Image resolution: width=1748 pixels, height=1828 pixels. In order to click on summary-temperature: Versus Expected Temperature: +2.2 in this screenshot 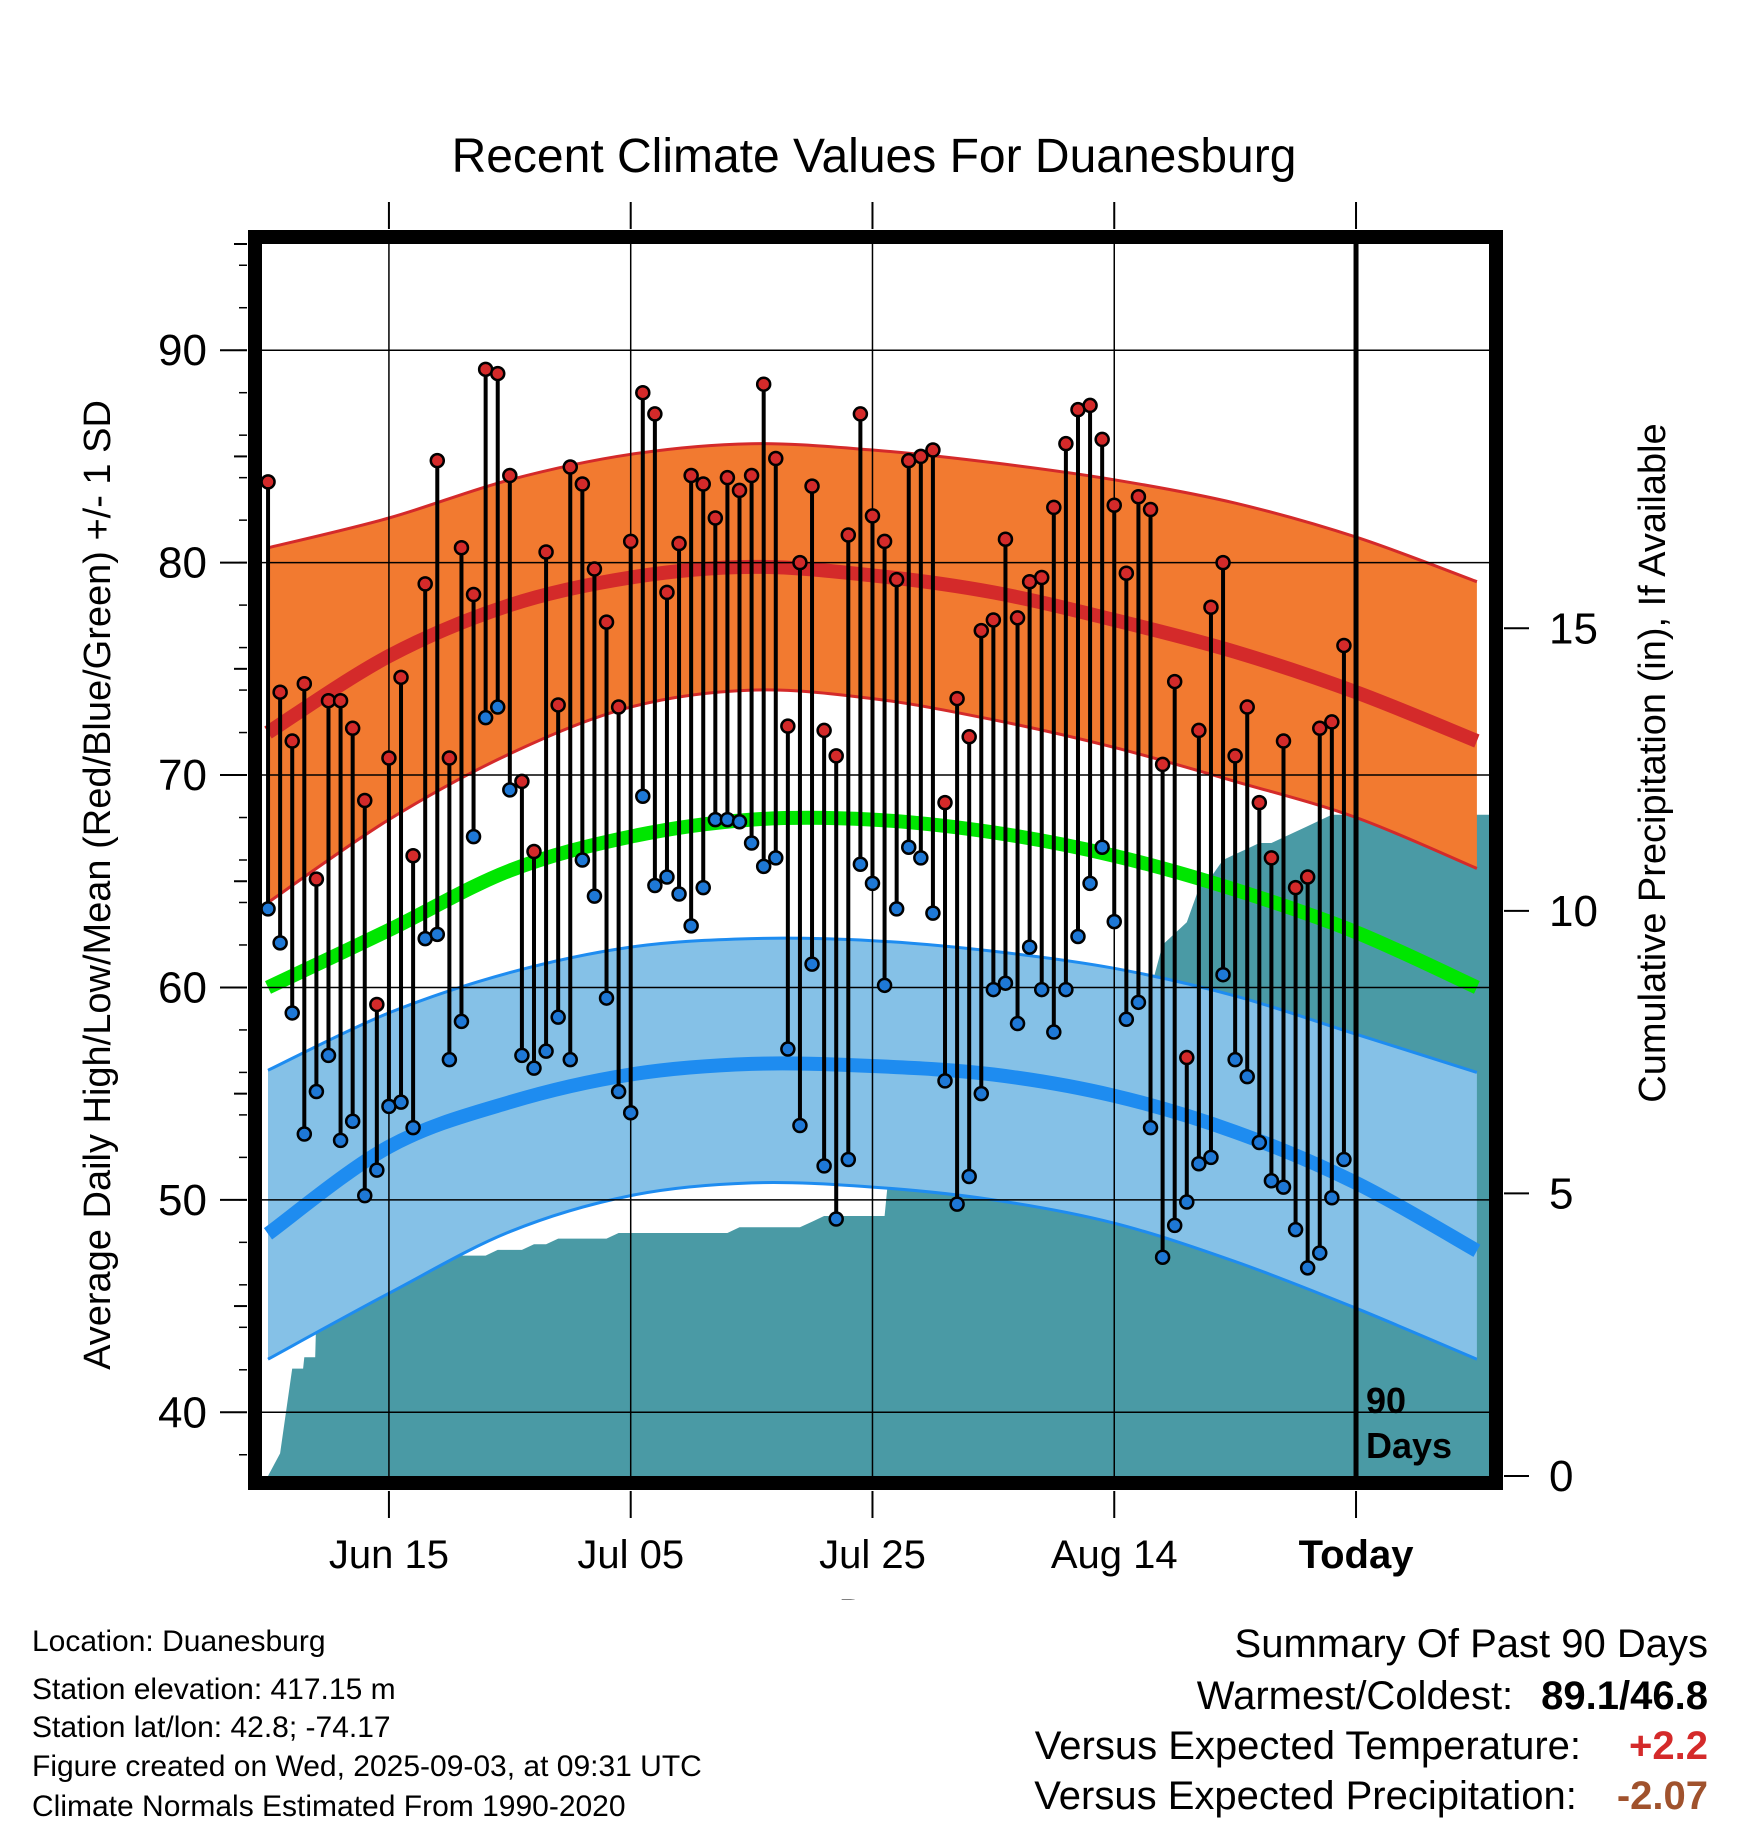, I will do `click(1371, 1746)`.